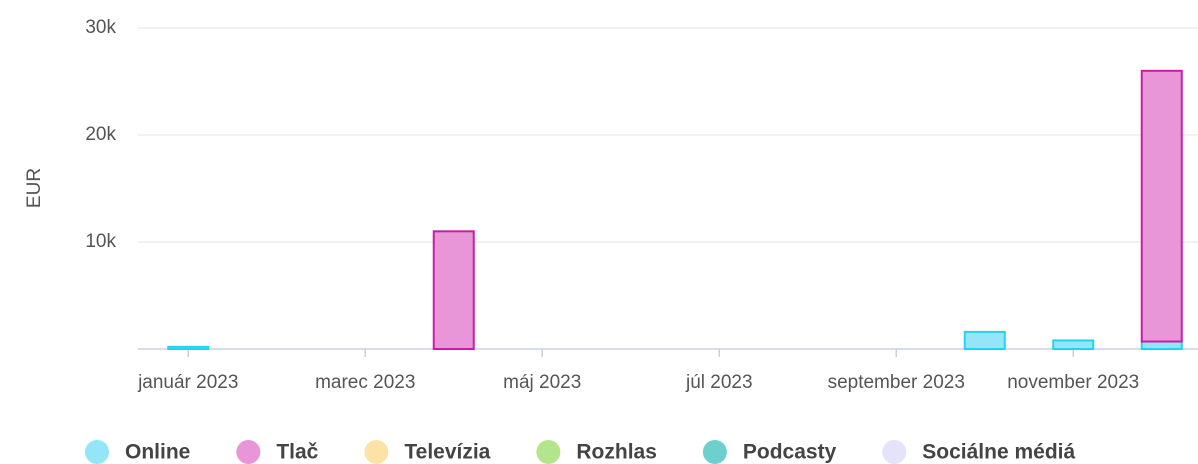 The width and height of the screenshot is (1198, 464). What do you see at coordinates (100, 241) in the screenshot?
I see `y-tick-label: 10k` at bounding box center [100, 241].